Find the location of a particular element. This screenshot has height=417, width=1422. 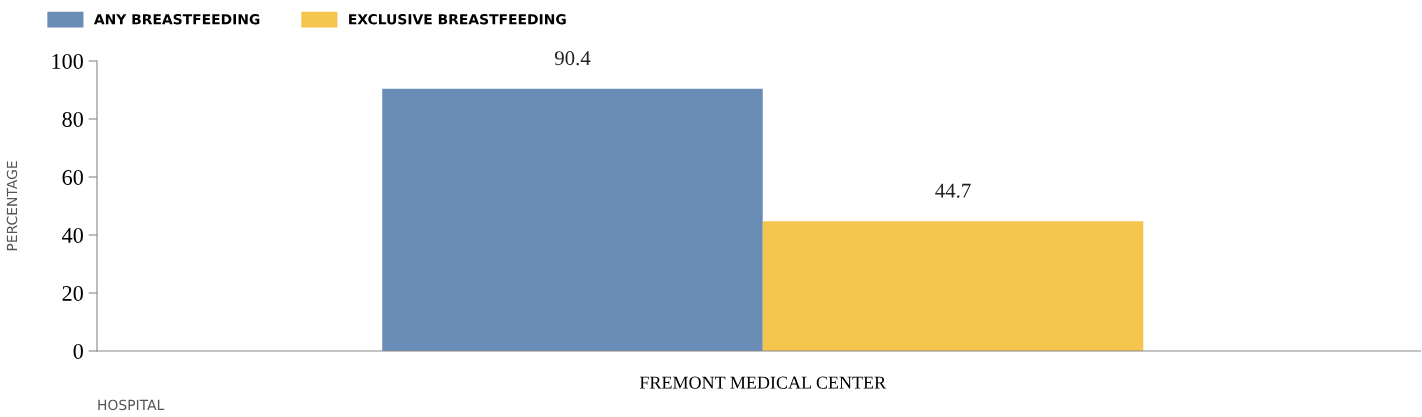

y-tick-label: 80 is located at coordinates (72, 119).